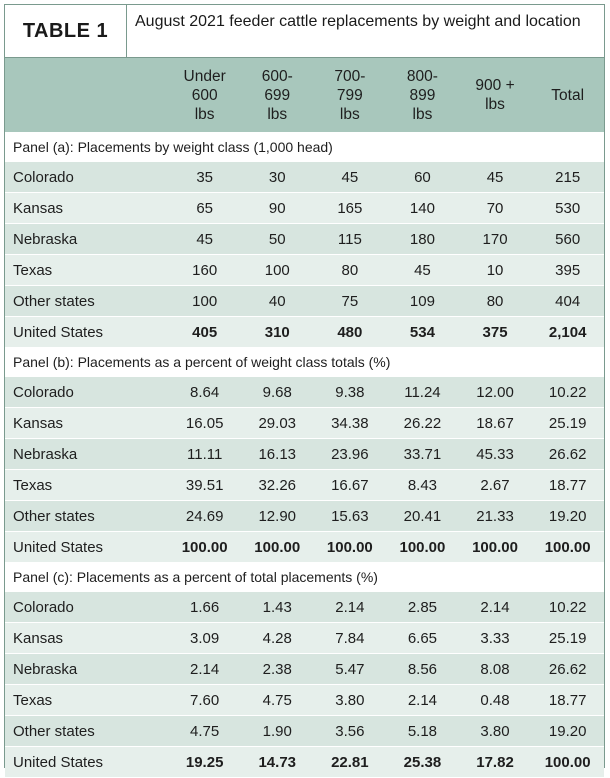  I want to click on total-row: United States 405 310 480 534 375 2,104, so click(304, 332).